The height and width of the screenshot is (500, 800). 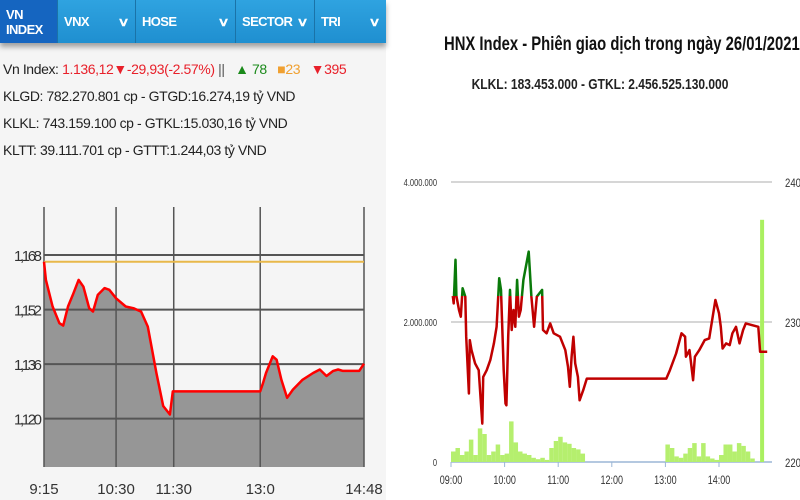 What do you see at coordinates (43, 489) in the screenshot?
I see `x-tick-label: 9:15` at bounding box center [43, 489].